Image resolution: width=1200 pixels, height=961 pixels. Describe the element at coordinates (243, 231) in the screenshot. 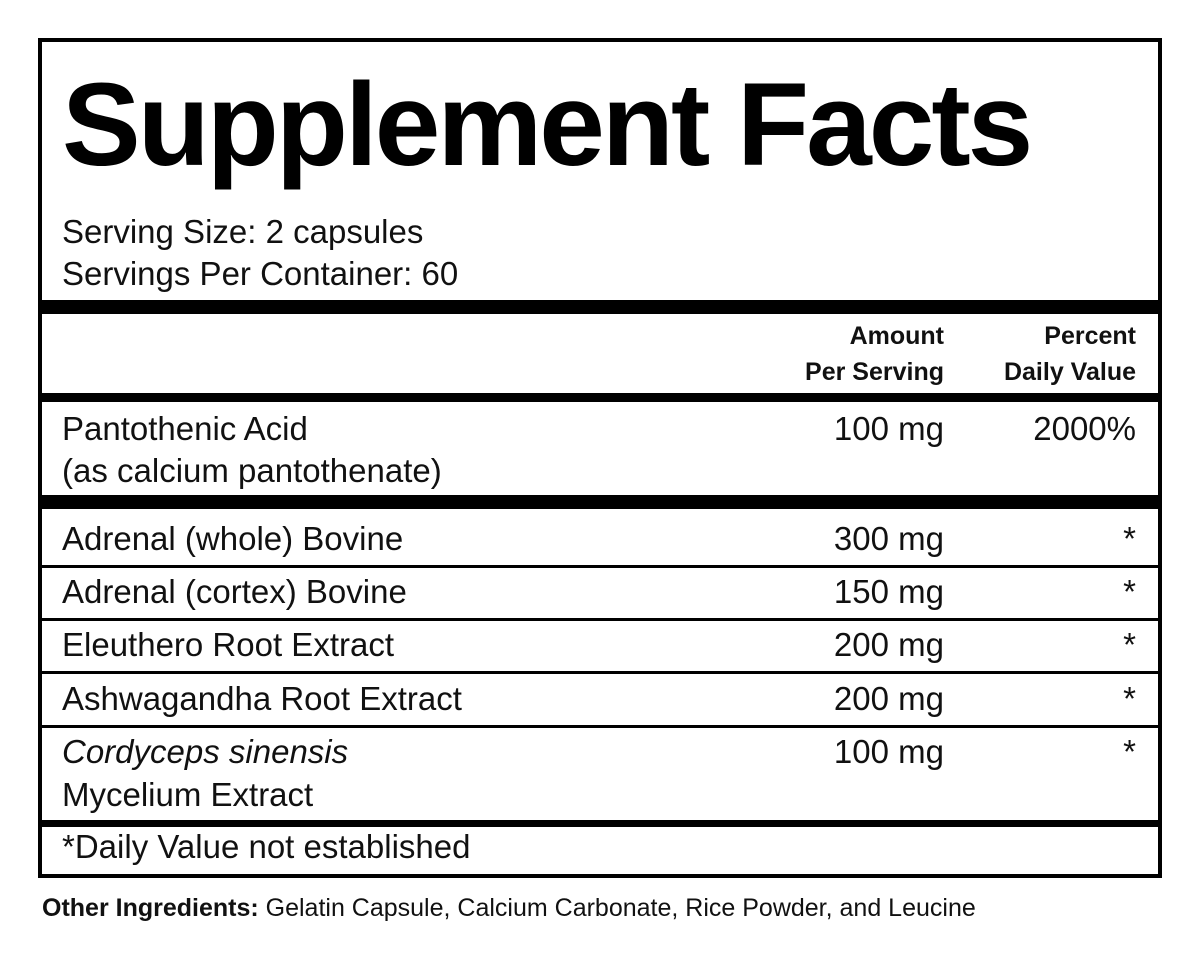

I see `serving-size: Serving Size: 2 capsules` at that location.